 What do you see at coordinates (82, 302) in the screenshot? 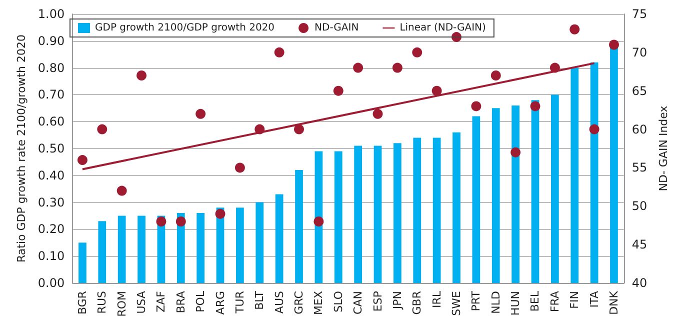
I see `x-tick-label: BGR` at bounding box center [82, 302].